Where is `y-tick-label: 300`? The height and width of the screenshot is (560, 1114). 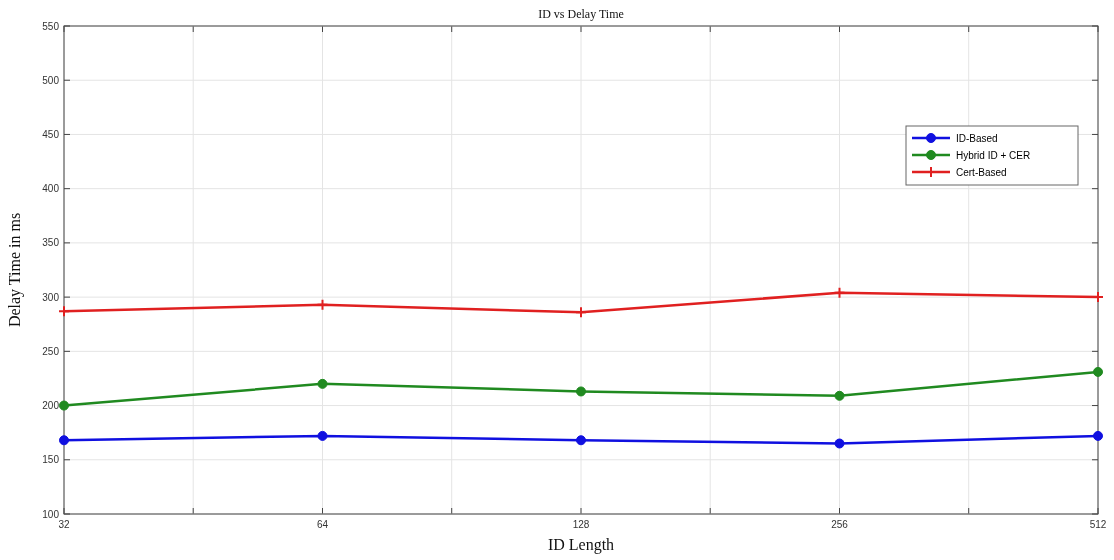 y-tick-label: 300 is located at coordinates (51, 297).